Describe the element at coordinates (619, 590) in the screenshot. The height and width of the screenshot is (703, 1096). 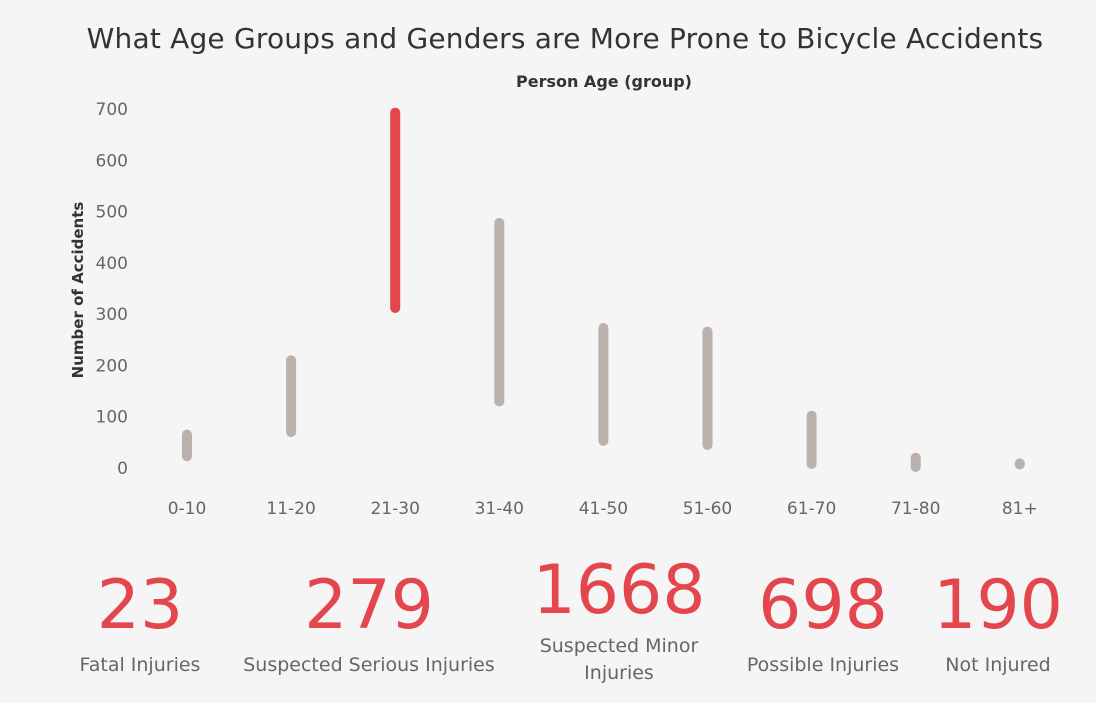
I see `kpi-value: 1668` at that location.